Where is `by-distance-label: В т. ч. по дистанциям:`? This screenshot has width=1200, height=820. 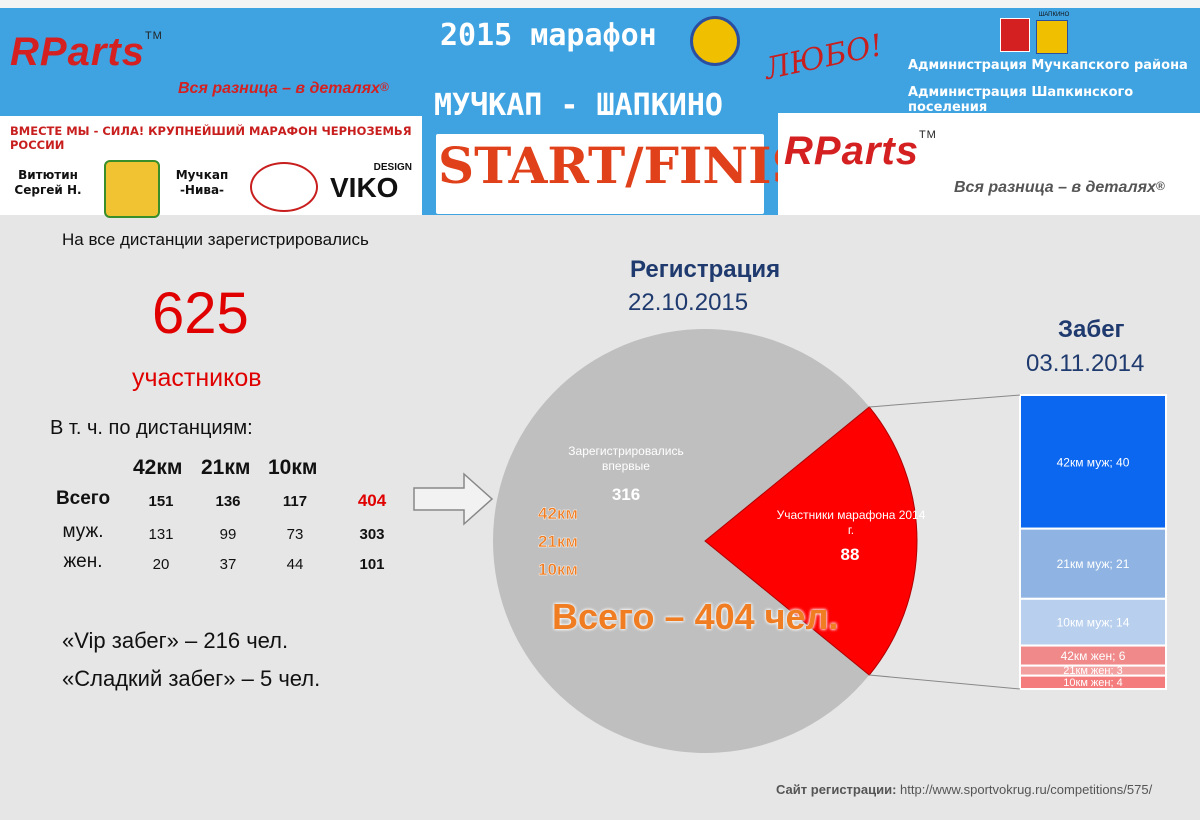
by-distance-label: В т. ч. по дистанциям: is located at coordinates (151, 428).